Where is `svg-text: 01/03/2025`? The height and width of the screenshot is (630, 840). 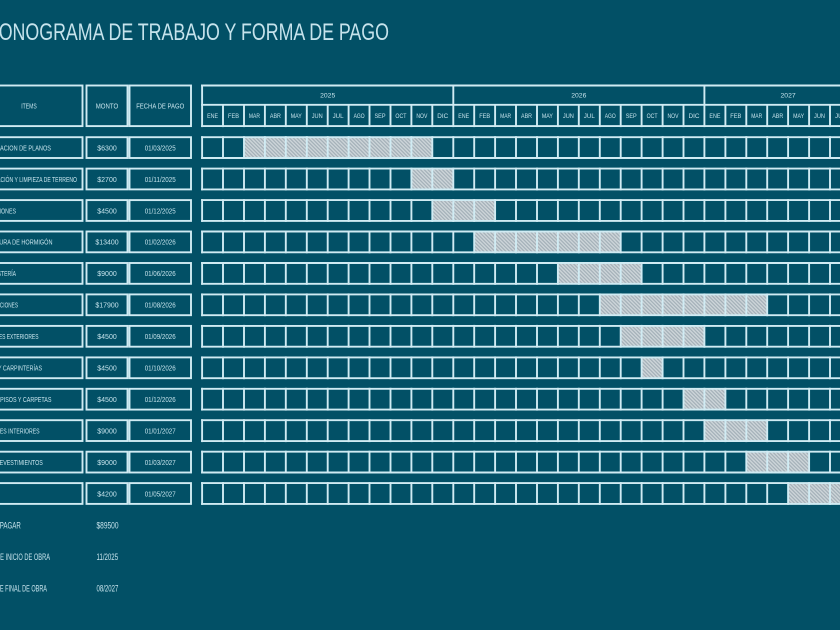
svg-text: 01/03/2025 is located at coordinates (160, 148).